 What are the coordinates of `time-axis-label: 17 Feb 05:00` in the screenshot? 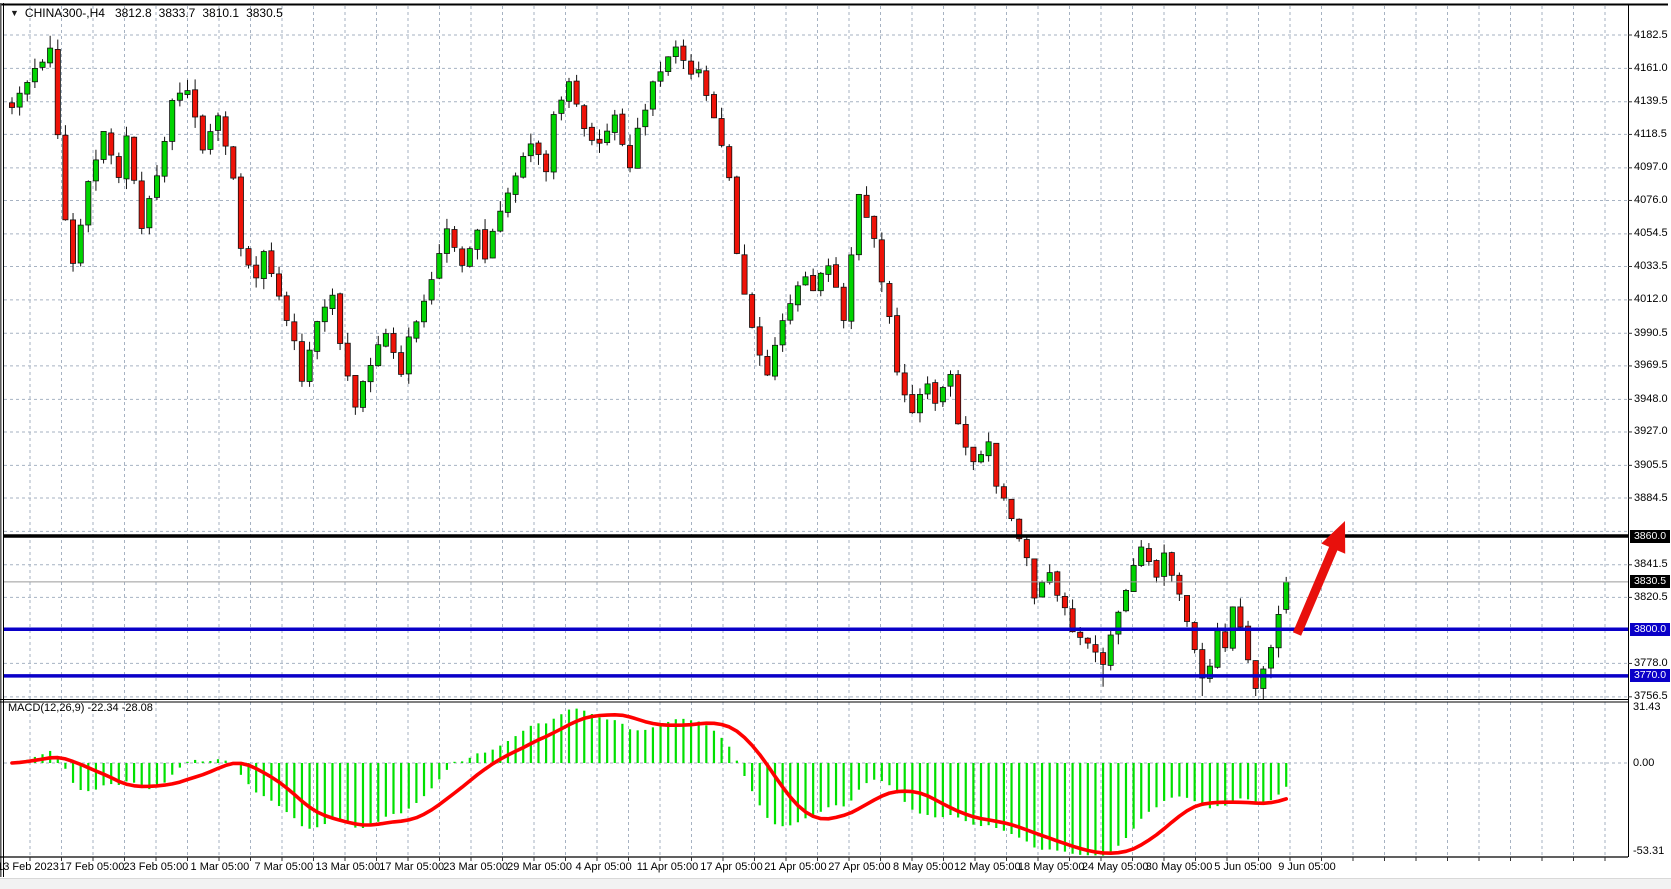 It's located at (92, 867).